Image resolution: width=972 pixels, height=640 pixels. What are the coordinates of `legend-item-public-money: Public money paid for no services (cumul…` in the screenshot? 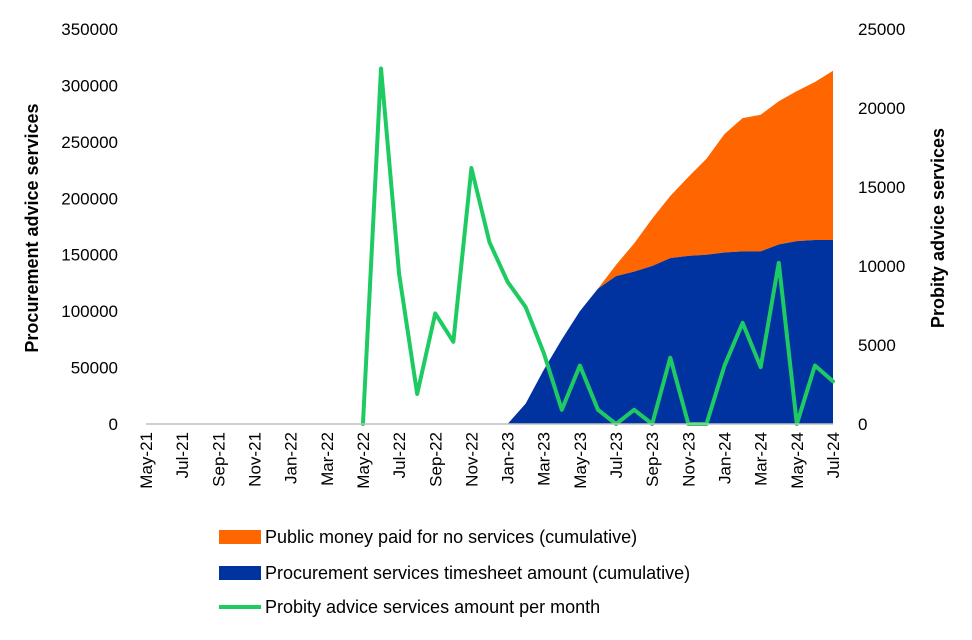 It's located at (428, 537).